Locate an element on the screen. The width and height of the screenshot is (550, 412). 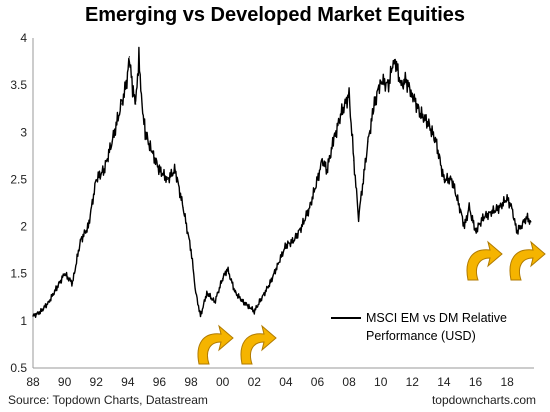
x-tick-label: 16 is located at coordinates (476, 382).